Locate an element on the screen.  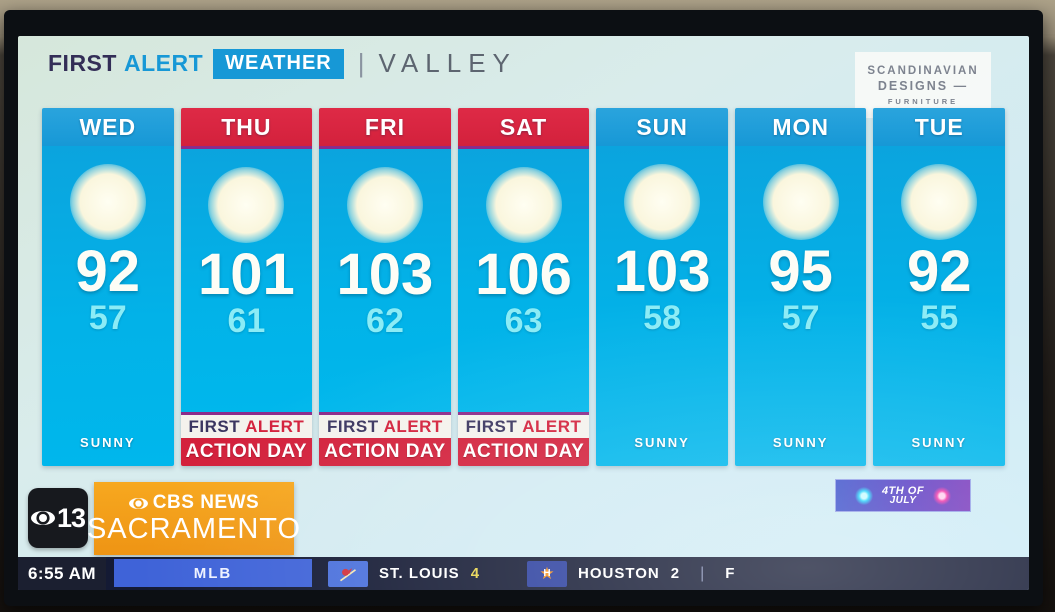
day-label: SAT is located at coordinates (523, 127).